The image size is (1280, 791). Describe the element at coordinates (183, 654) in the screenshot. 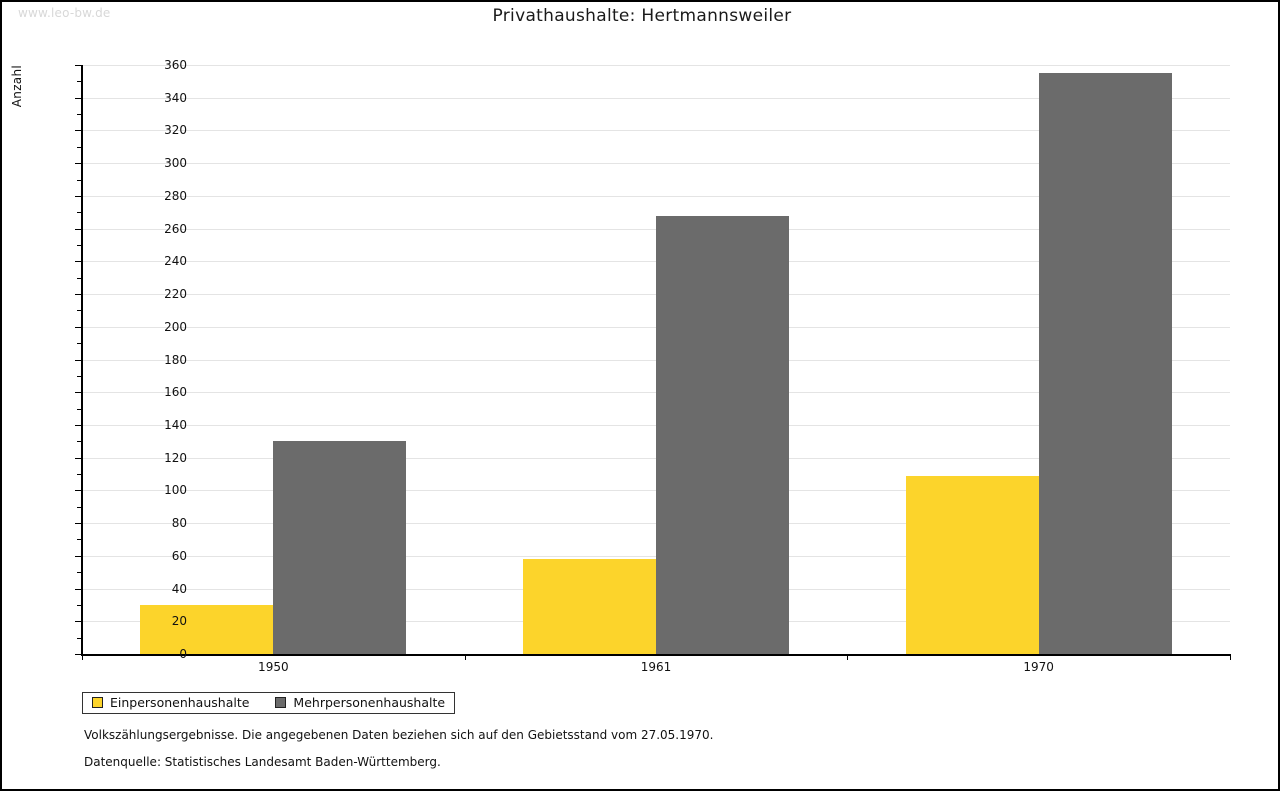

I see `y-tick-label: 0` at that location.